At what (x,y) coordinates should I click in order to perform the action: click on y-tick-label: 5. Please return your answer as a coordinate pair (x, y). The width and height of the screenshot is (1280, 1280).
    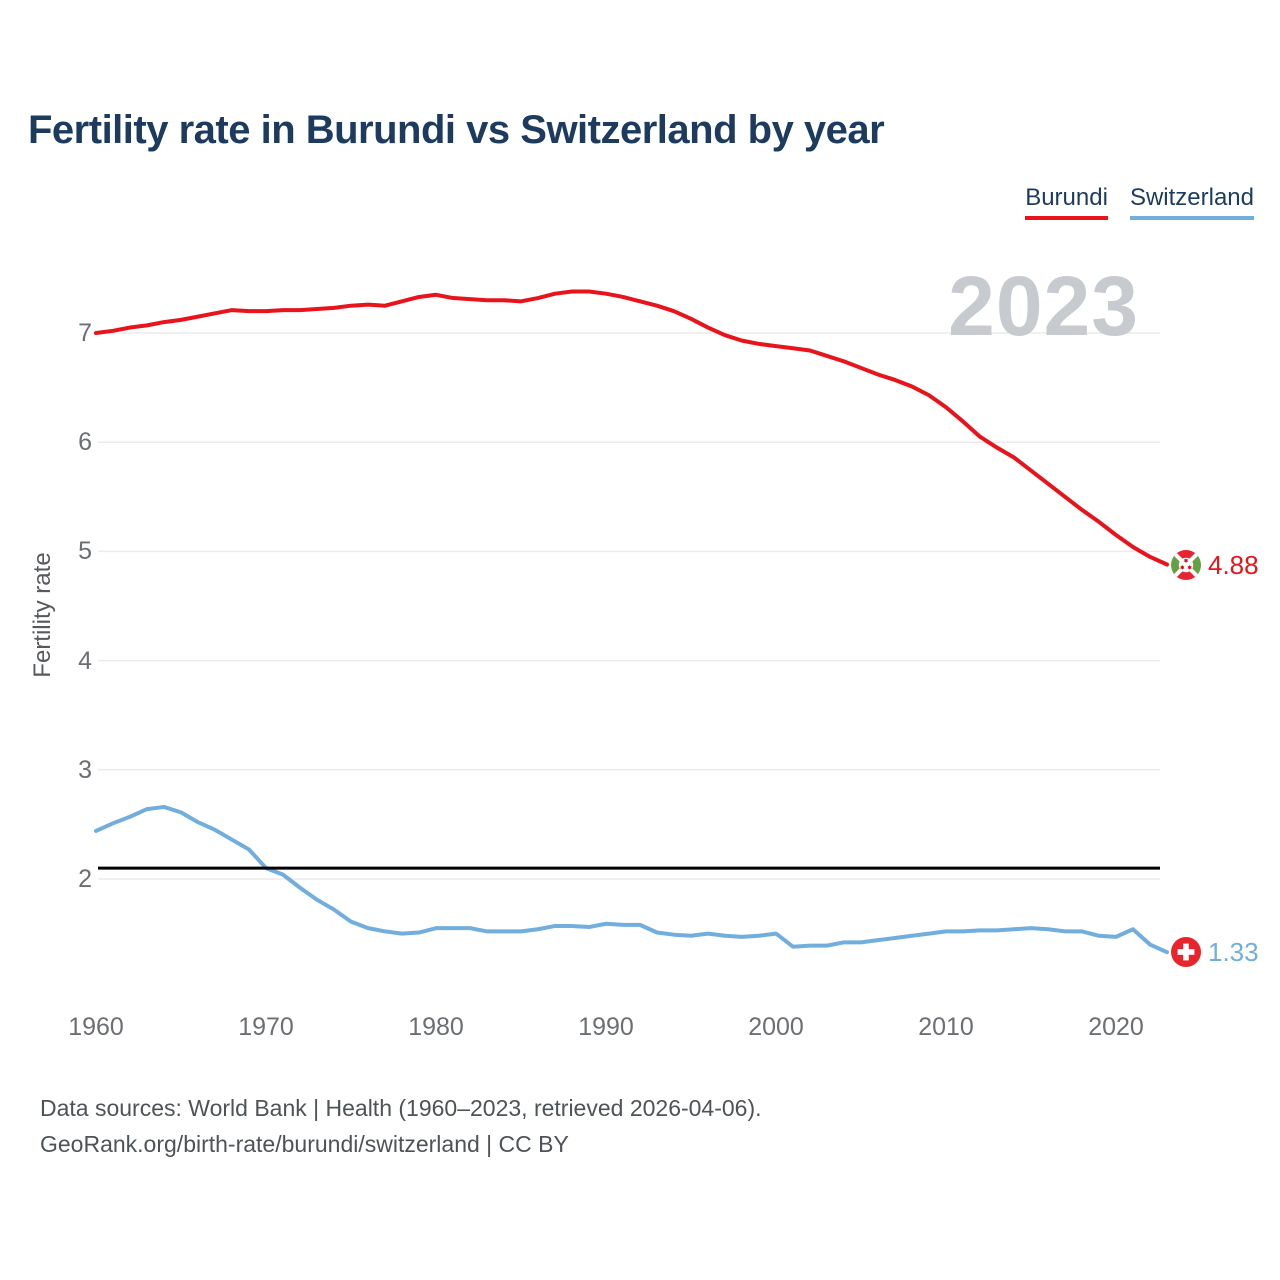
    Looking at the image, I should click on (85, 551).